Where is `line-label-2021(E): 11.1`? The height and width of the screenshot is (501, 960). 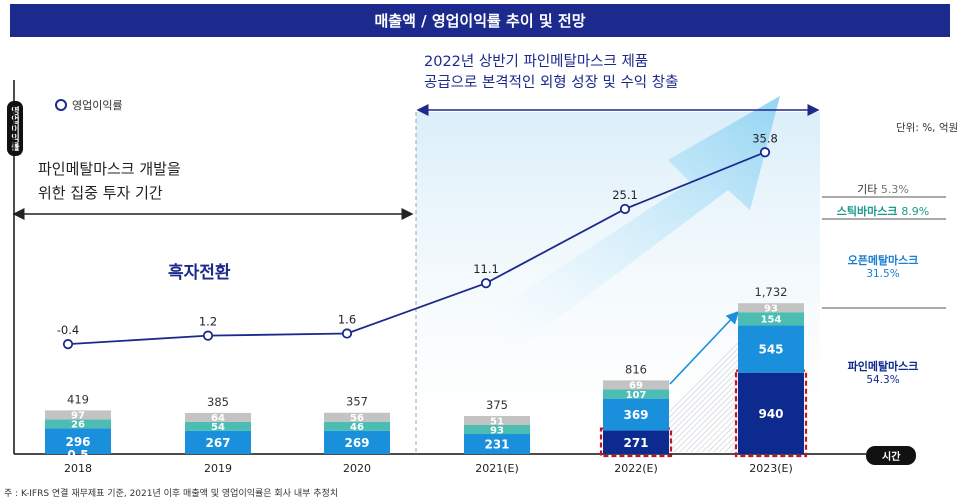
line-label-2021(E): 11.1 is located at coordinates (486, 269).